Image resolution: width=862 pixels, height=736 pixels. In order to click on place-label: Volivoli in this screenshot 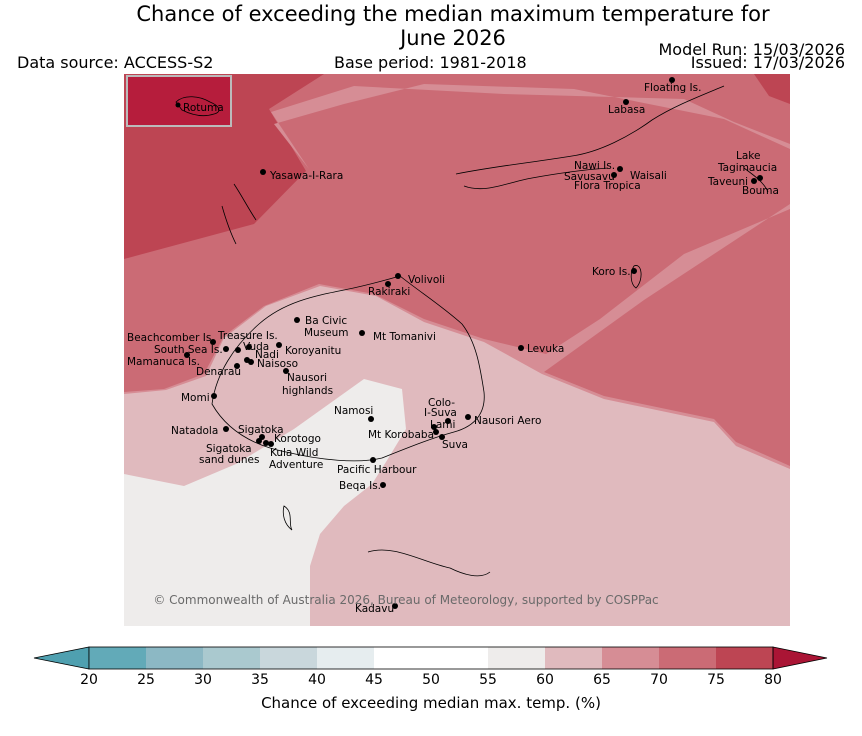, I will do `click(426, 280)`.